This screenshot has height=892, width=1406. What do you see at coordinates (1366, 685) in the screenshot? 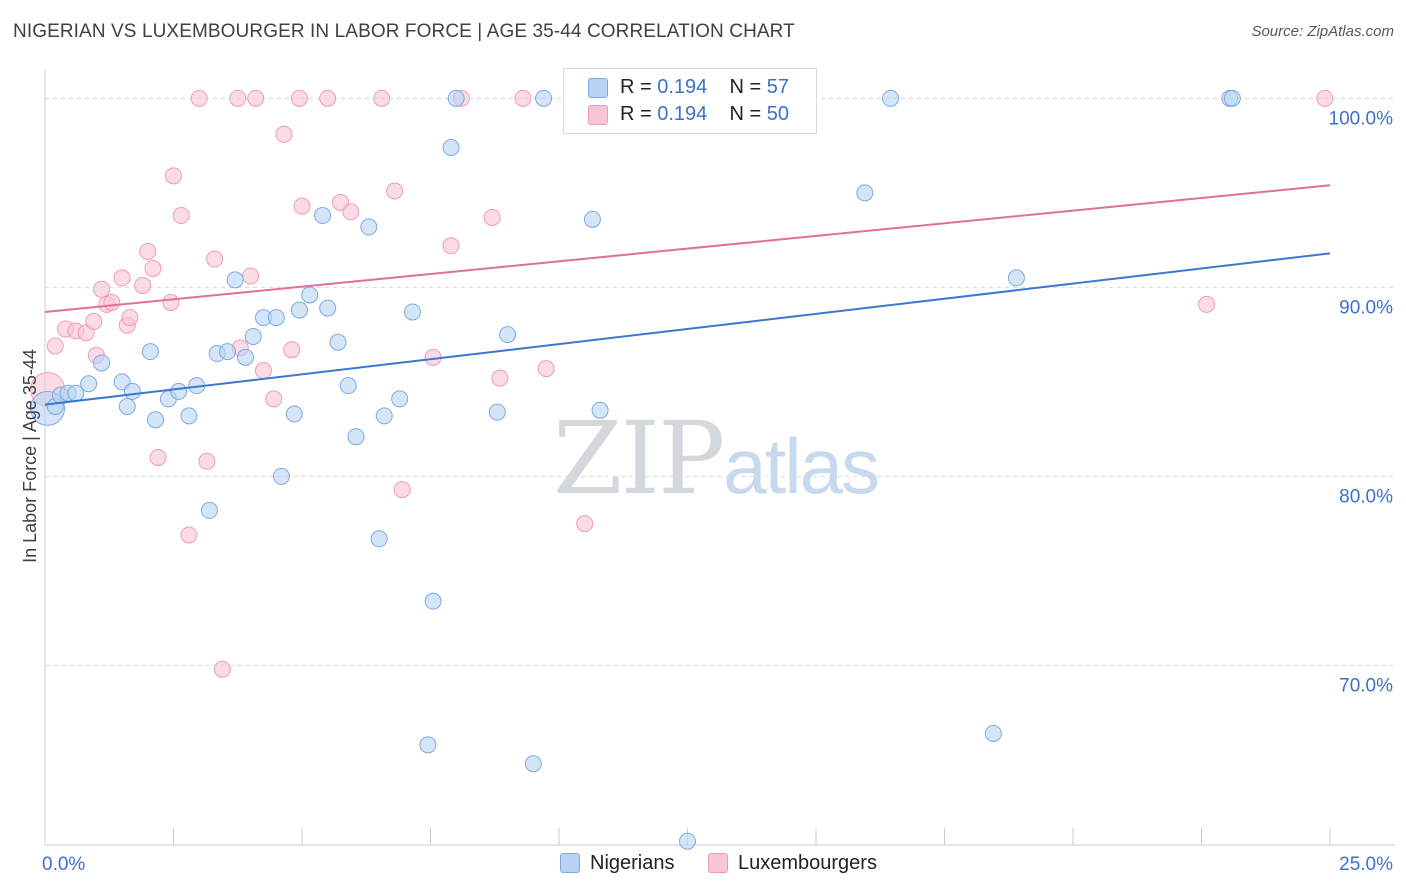
I see `y-tick-label: 70.0%` at bounding box center [1366, 685].